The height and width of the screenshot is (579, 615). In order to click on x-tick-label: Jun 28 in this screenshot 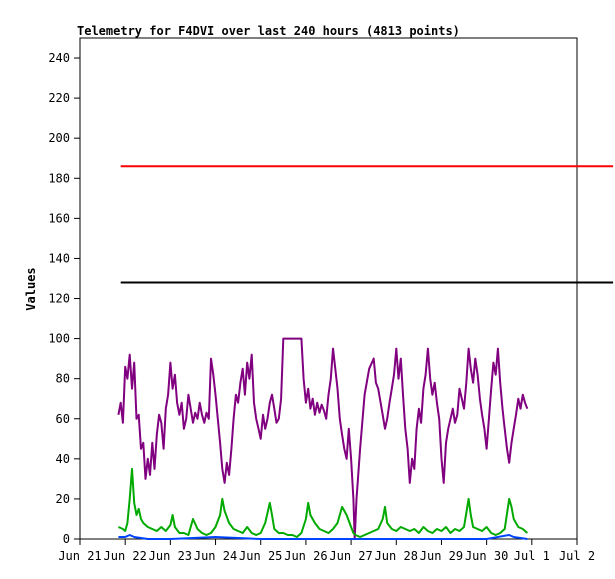, I will do `click(396, 556)`.